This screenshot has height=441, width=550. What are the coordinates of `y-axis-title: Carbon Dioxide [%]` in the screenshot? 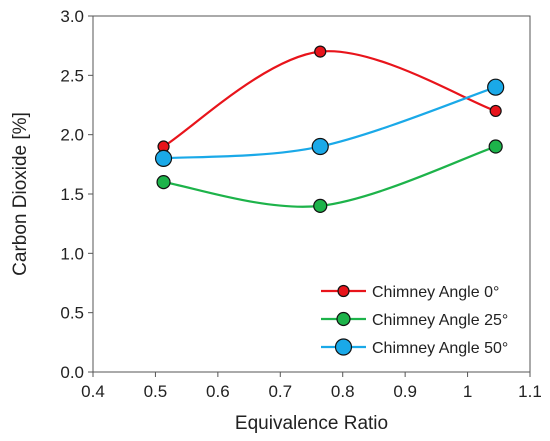 It's located at (20, 194).